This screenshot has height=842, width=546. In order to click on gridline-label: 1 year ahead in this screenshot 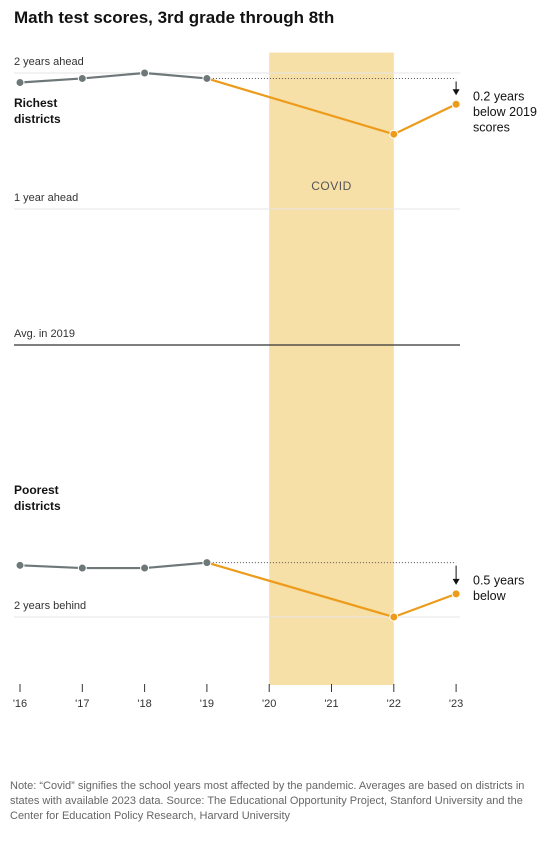, I will do `click(46, 198)`.